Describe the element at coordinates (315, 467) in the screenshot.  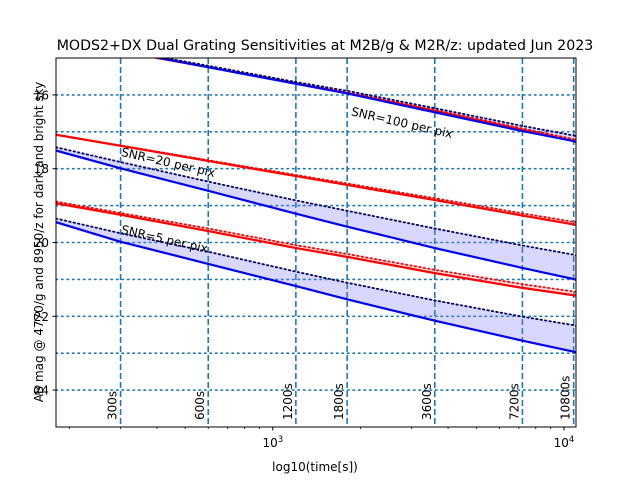
I see `x-axis-label: log10(time[s])` at that location.